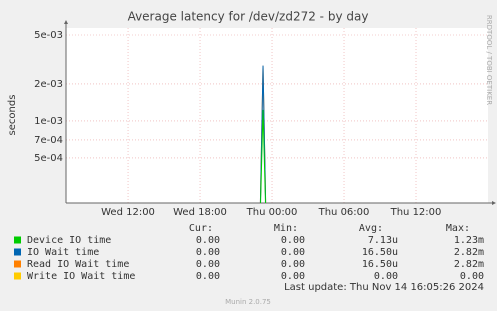 This screenshot has width=497, height=311. What do you see at coordinates (383, 240) in the screenshot?
I see `legend-stat: 7.13u` at bounding box center [383, 240].